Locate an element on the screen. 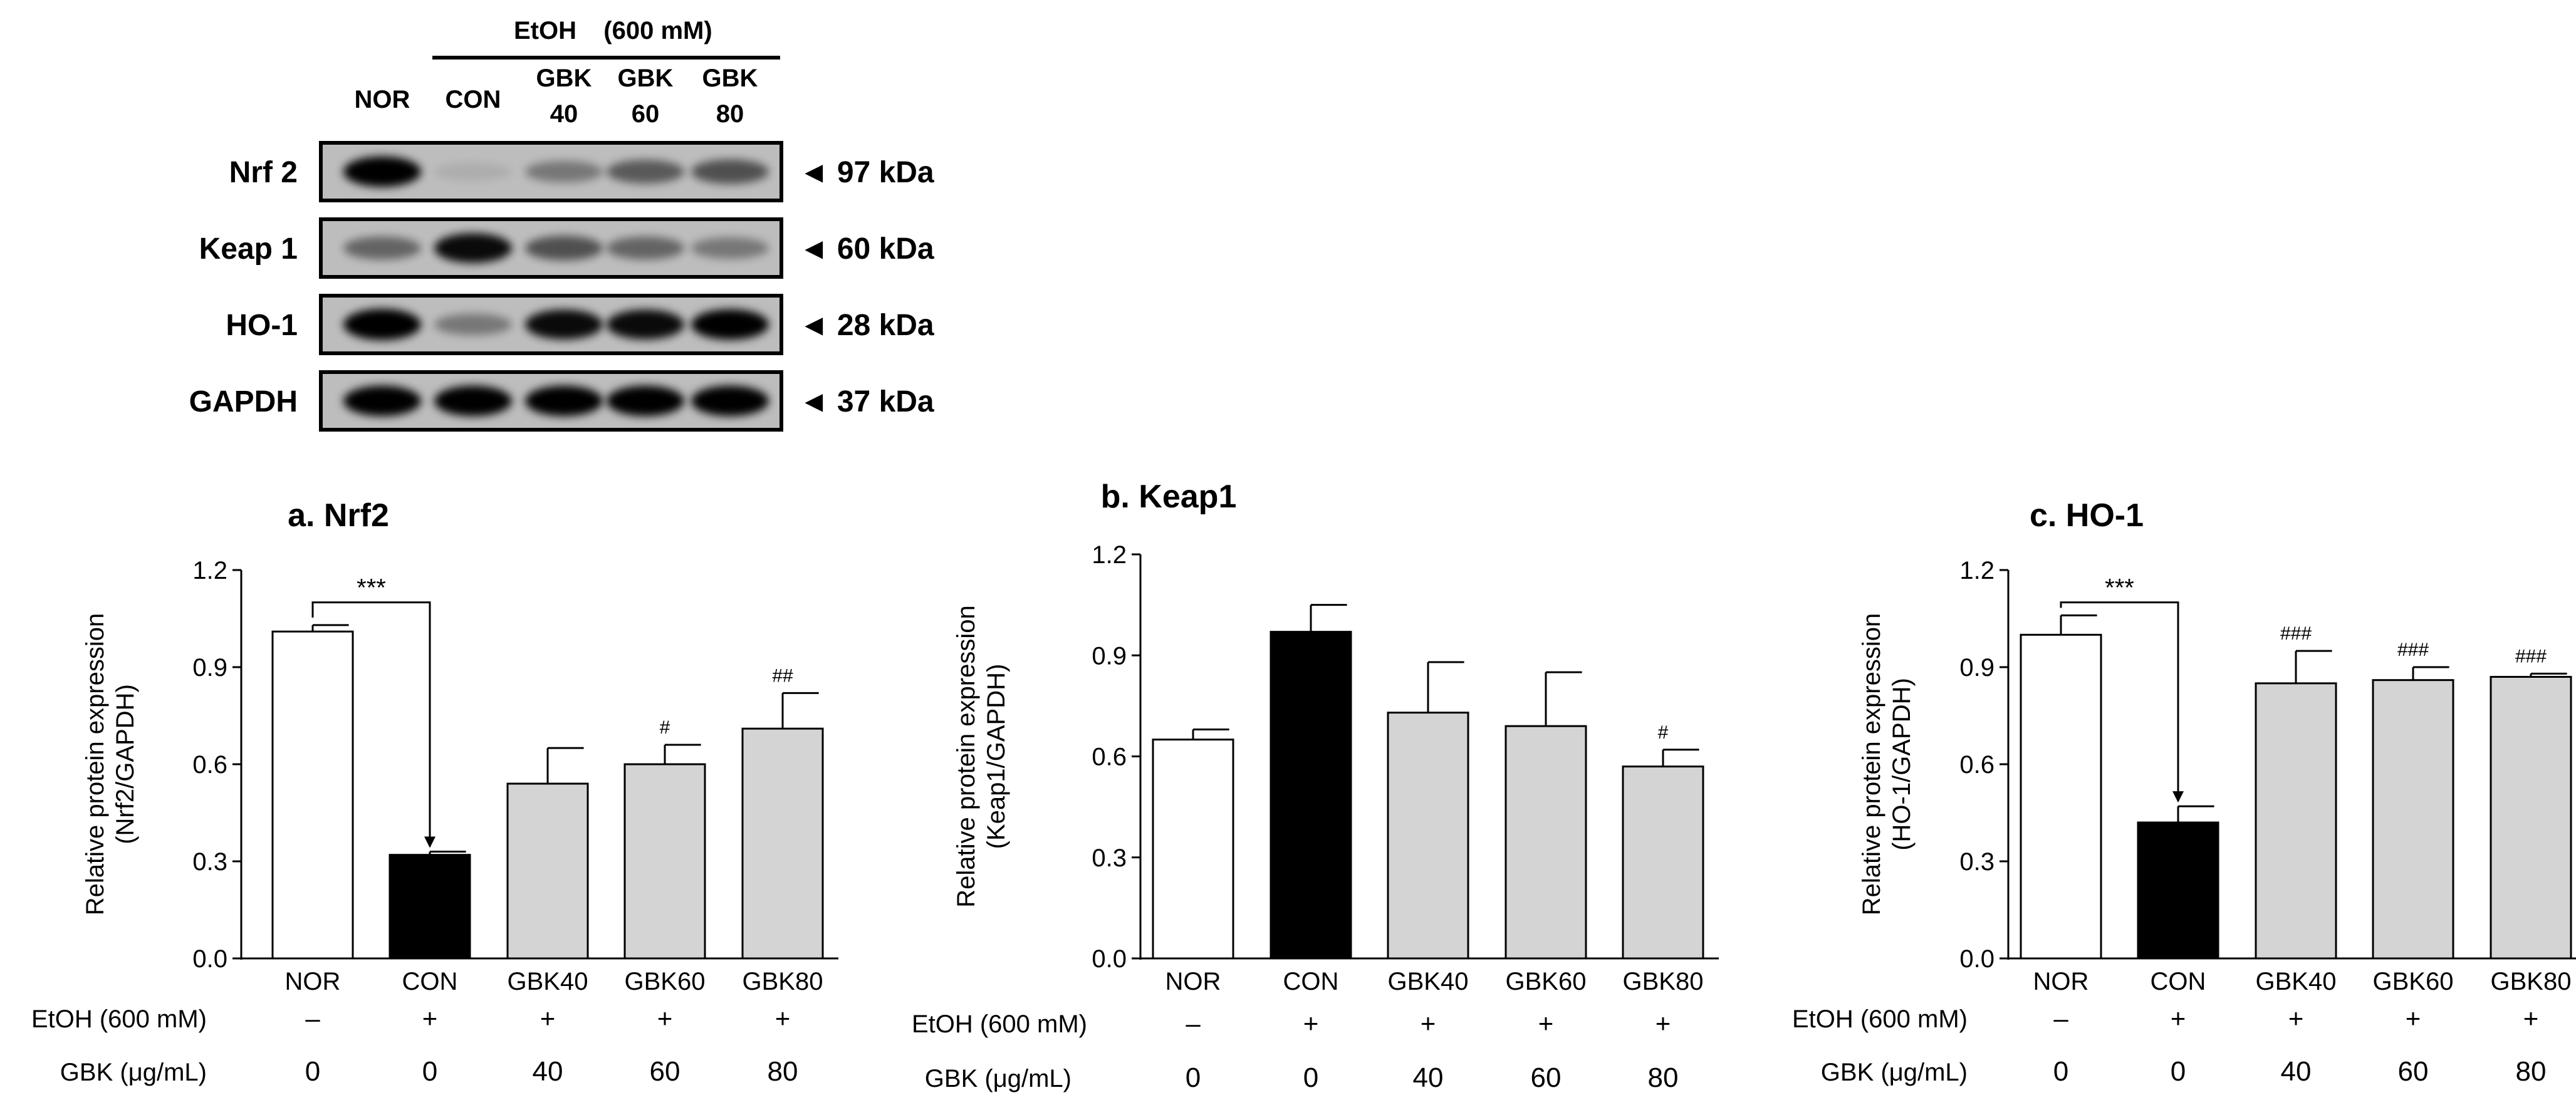  y-tick-label: 0.3 is located at coordinates (1109, 858).